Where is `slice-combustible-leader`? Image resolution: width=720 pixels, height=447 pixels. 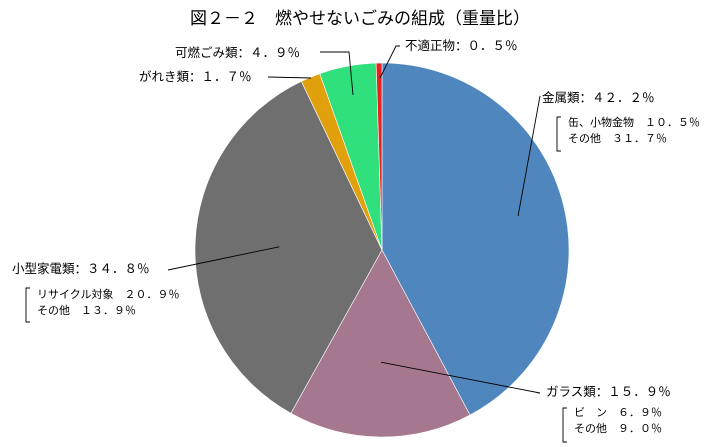
slice-combustible-leader is located at coordinates (337, 73).